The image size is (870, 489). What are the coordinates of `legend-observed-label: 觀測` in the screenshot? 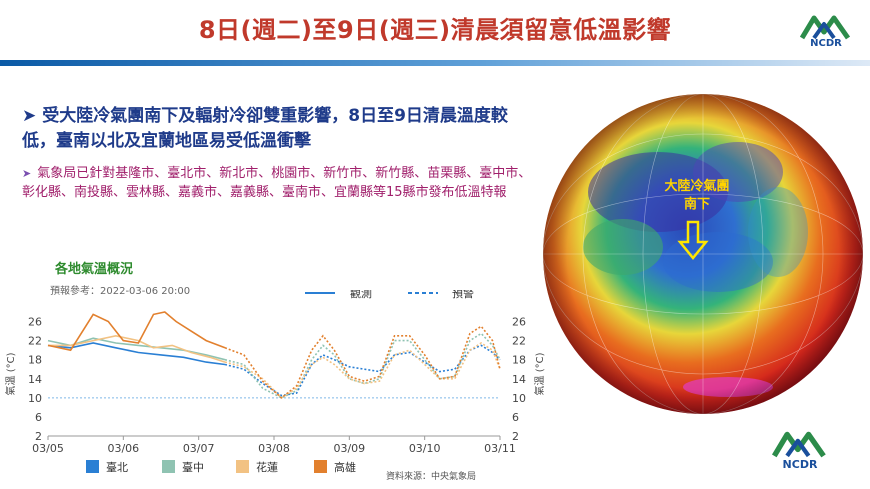 It's located at (361, 295).